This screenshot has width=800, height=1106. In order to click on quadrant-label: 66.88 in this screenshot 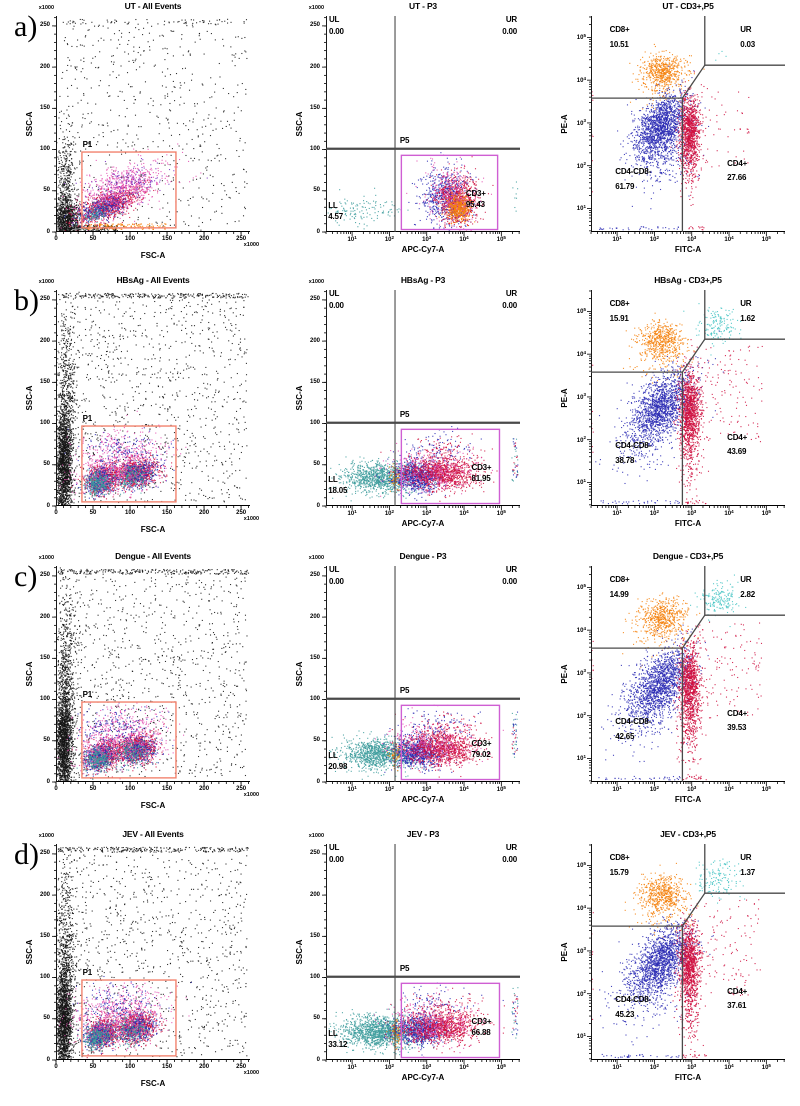, I will do `click(481, 1033)`.